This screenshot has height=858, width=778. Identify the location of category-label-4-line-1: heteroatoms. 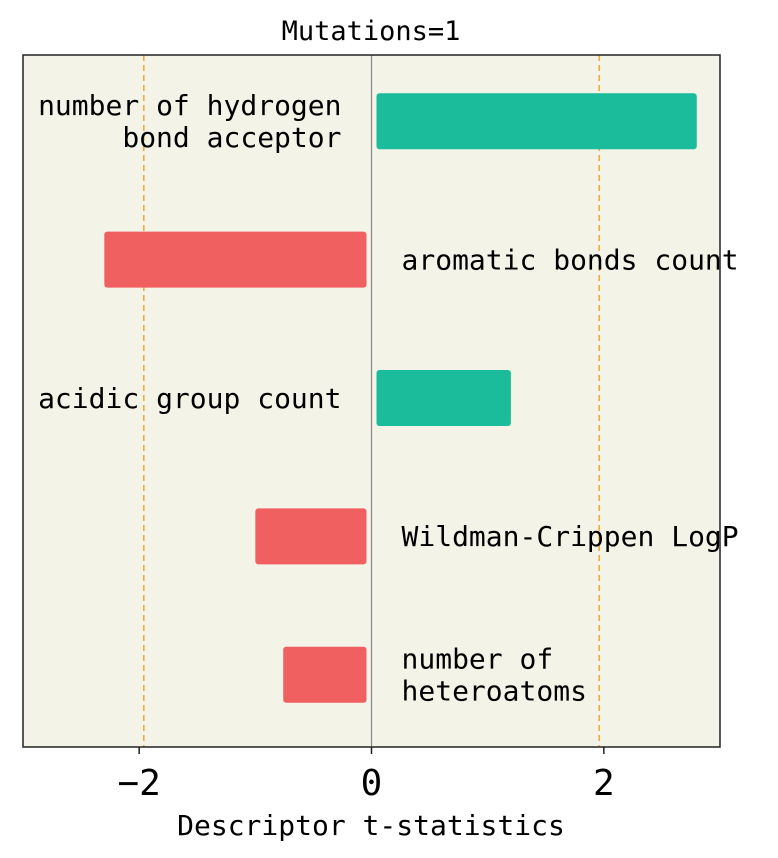
(494, 691).